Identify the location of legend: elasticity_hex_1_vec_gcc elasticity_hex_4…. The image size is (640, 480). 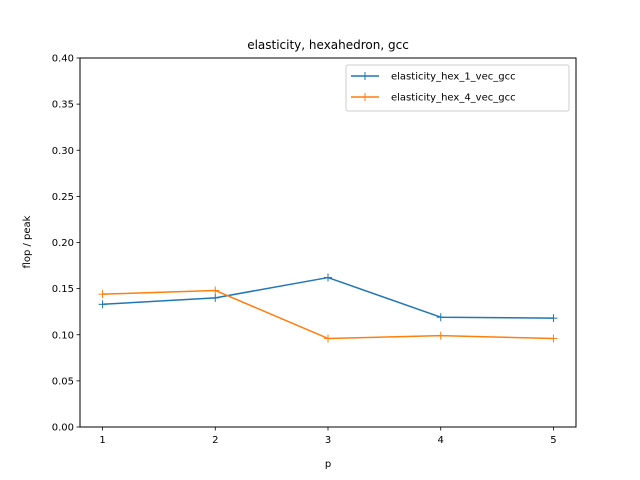
(457, 88).